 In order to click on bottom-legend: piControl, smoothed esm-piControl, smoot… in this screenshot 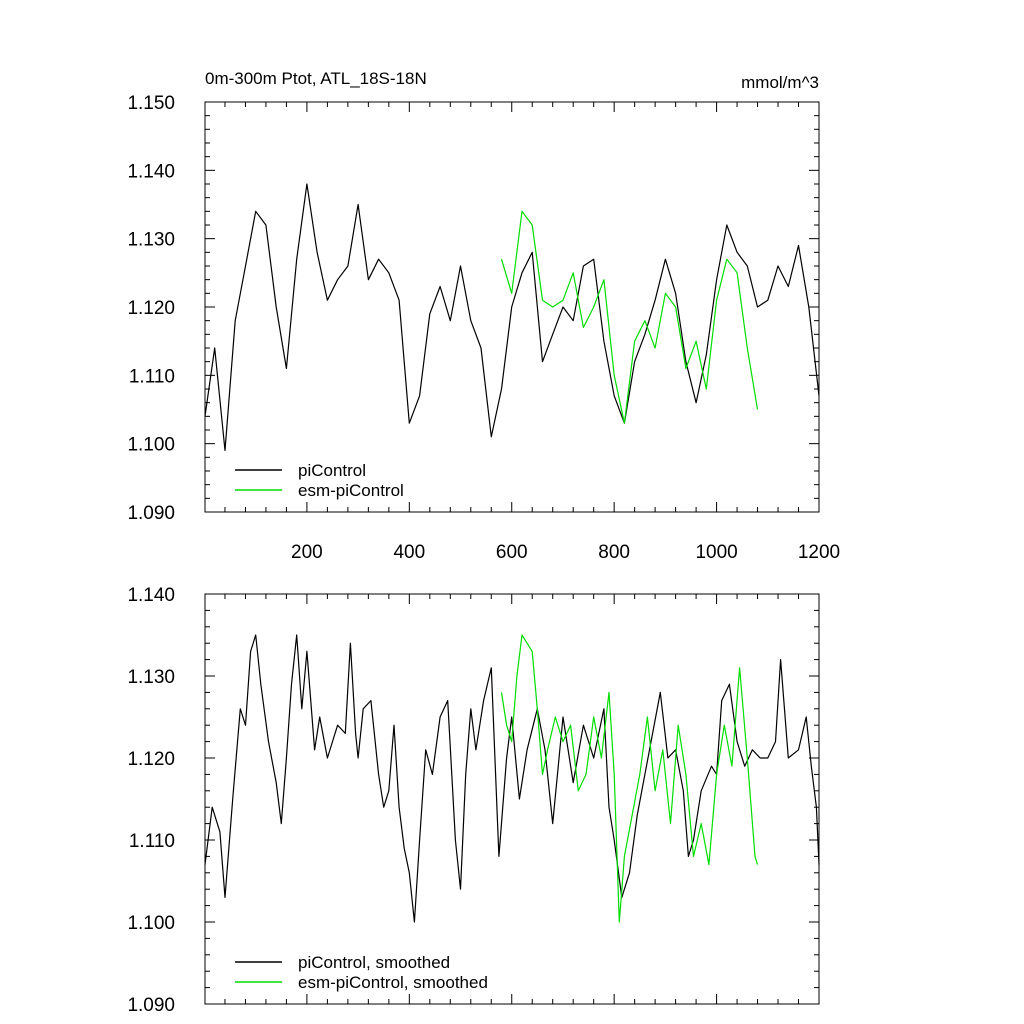, I will do `click(361, 972)`.